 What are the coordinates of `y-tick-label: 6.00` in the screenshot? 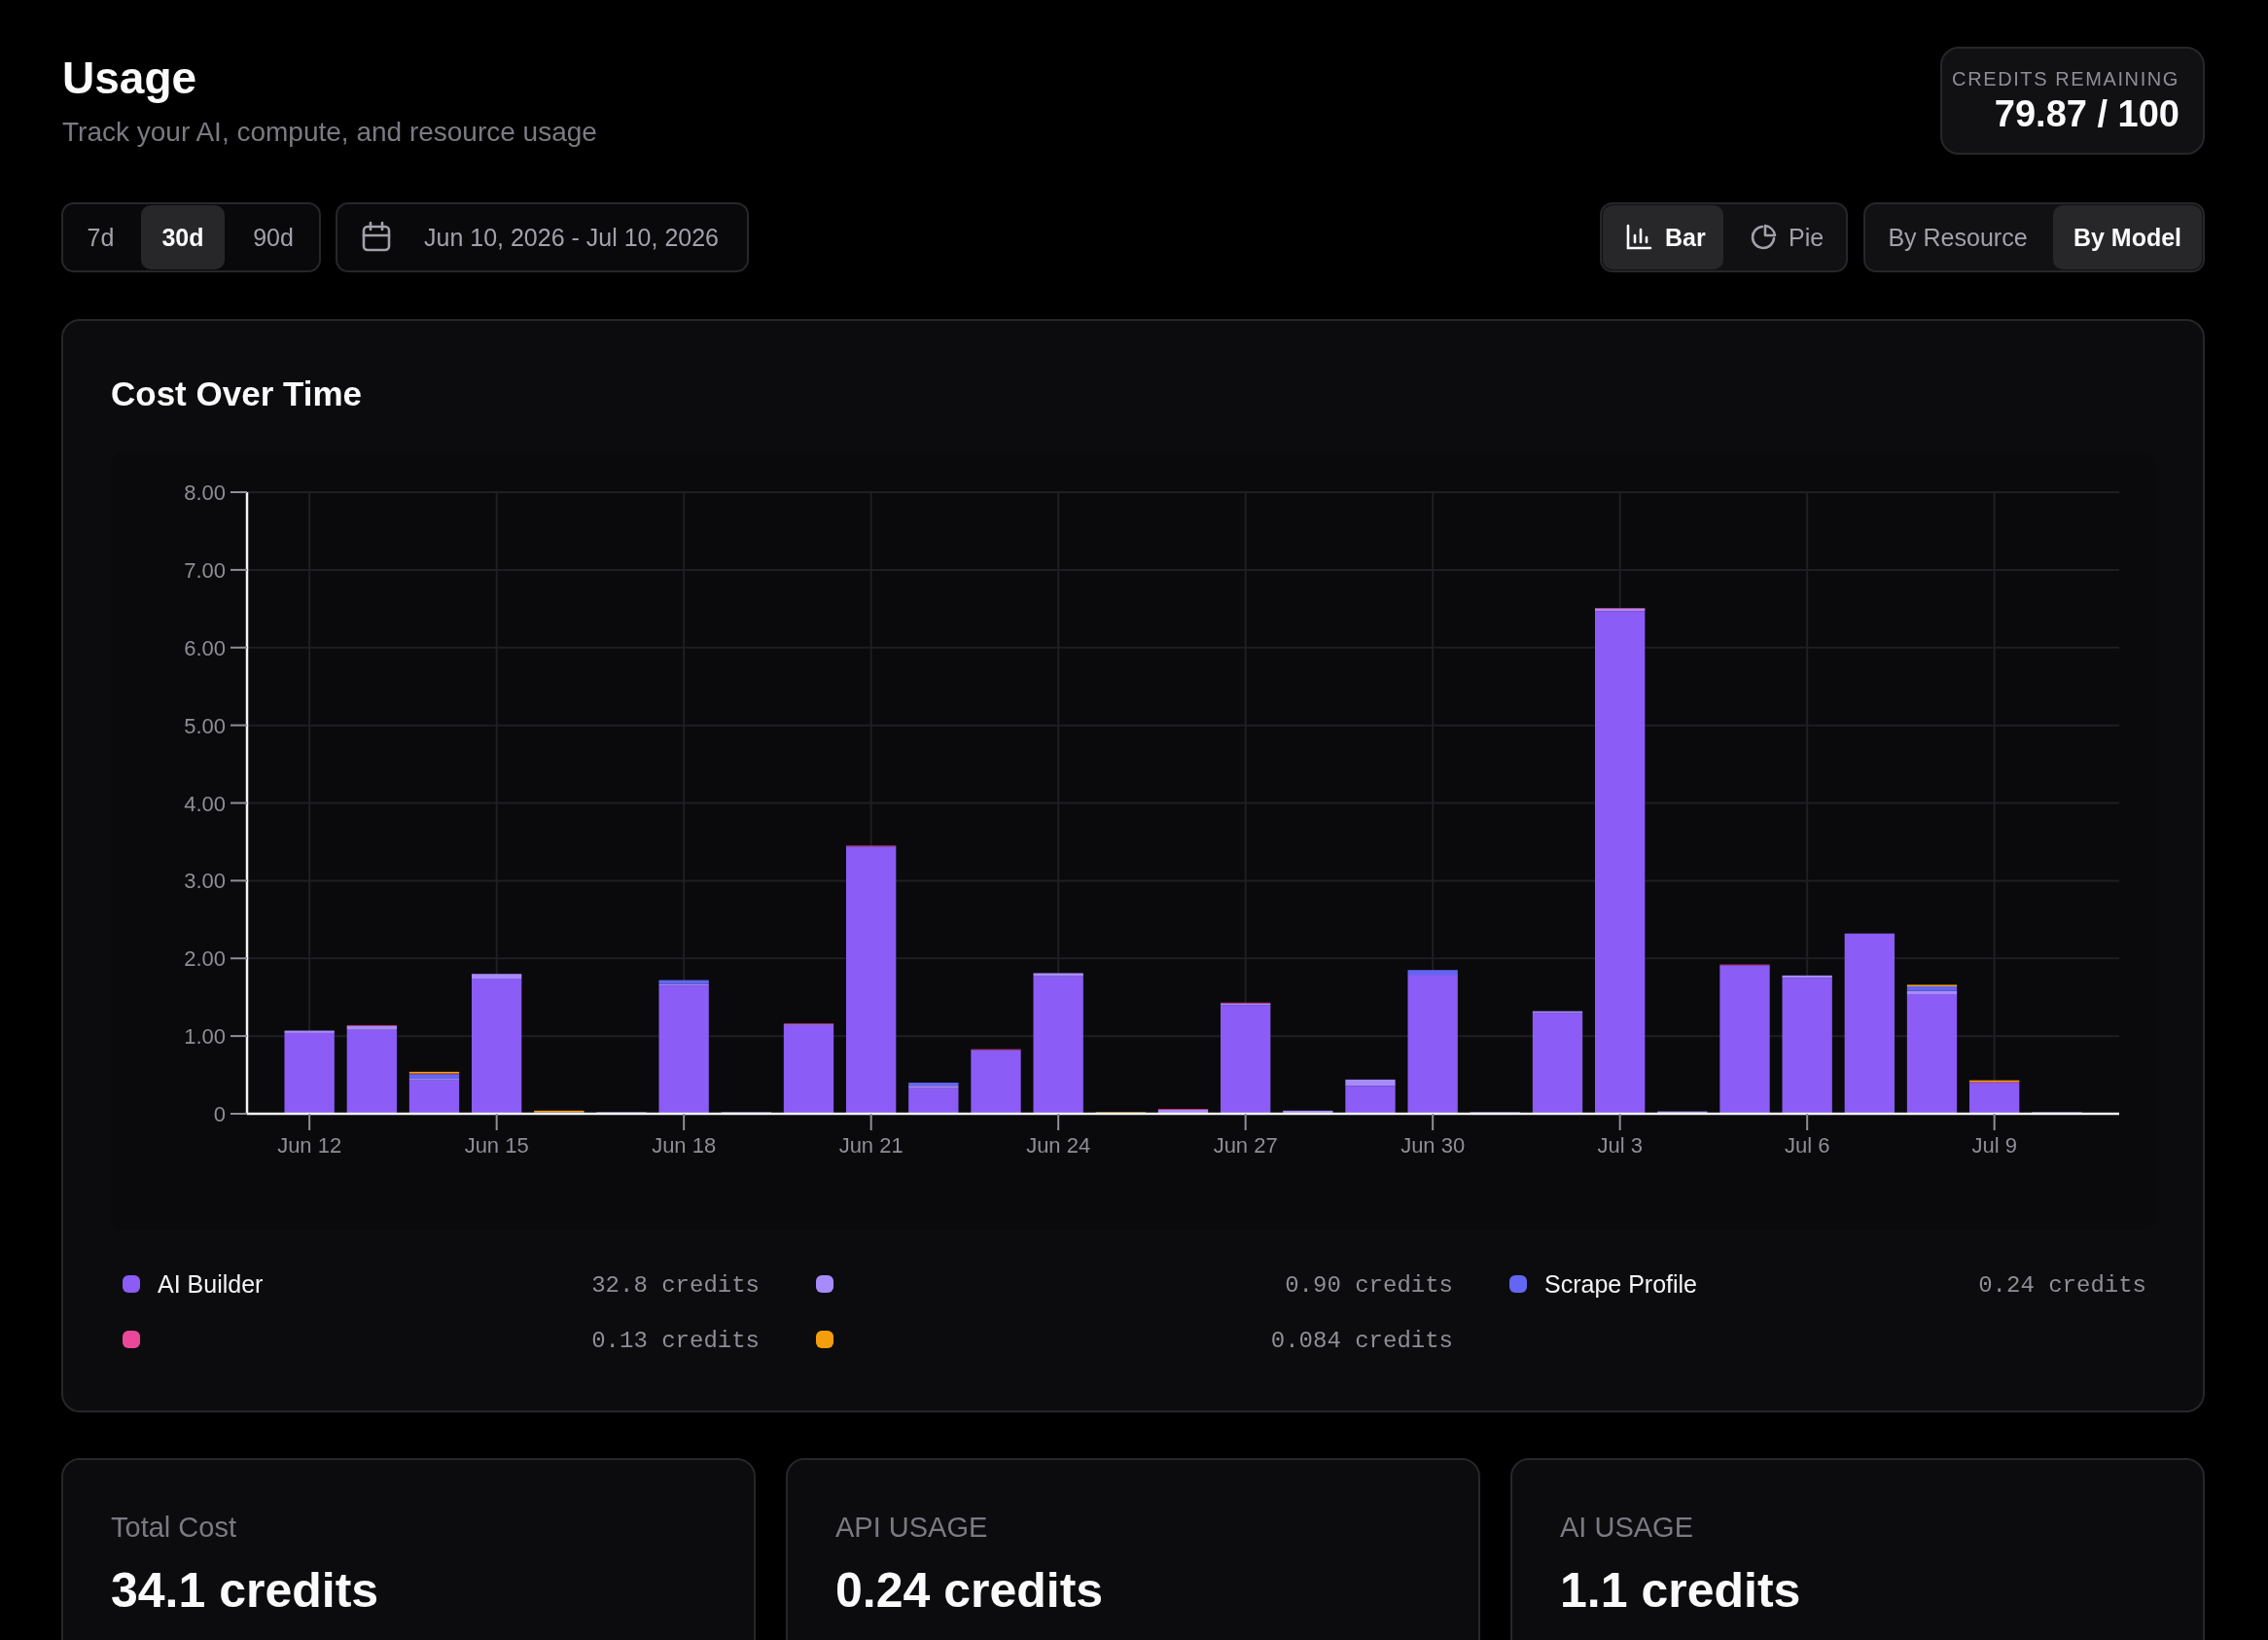 It's located at (205, 647).